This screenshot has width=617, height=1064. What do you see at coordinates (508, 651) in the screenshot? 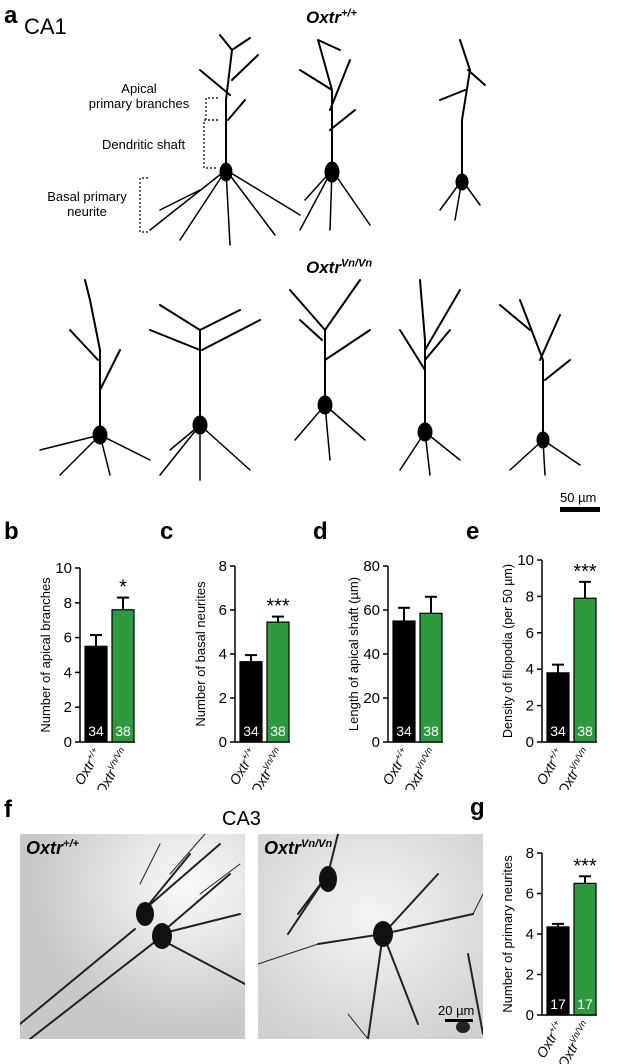
I see `y-axis-label: Density of filopodia (per 50 µm)` at bounding box center [508, 651].